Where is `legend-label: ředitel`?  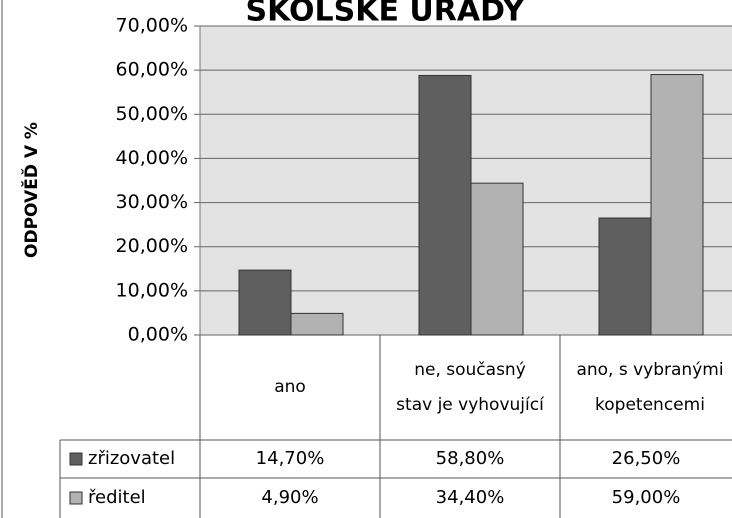 legend-label: ředitel is located at coordinates (117, 497).